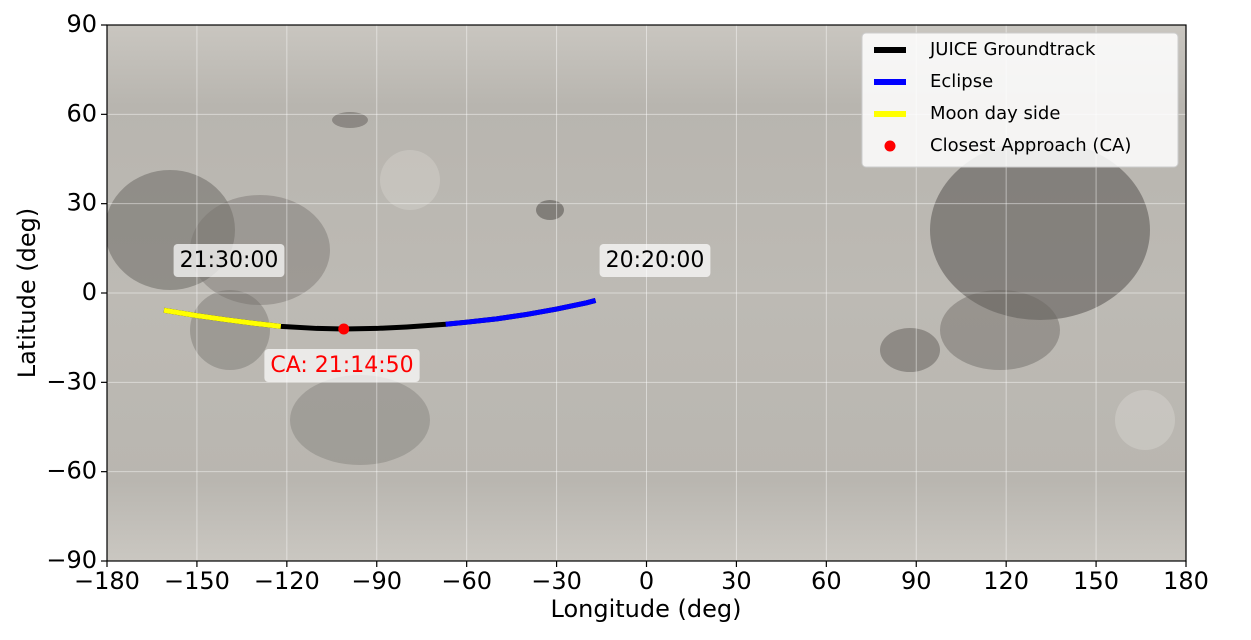  What do you see at coordinates (197, 581) in the screenshot?
I see `x-tick-label: −150` at bounding box center [197, 581].